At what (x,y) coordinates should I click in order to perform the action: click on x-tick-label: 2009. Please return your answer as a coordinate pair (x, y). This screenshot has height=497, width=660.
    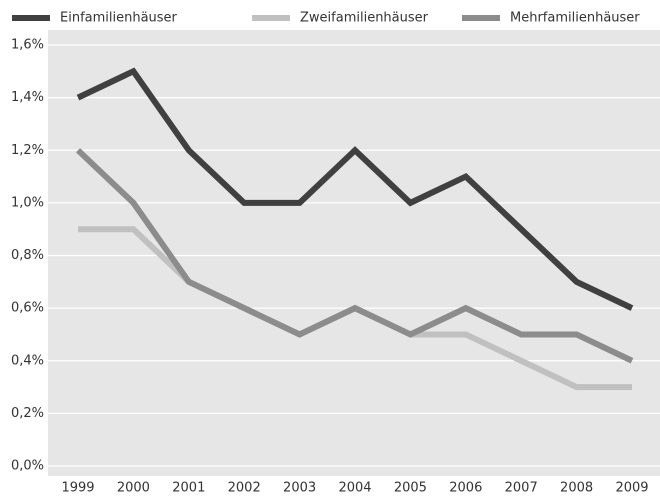
    Looking at the image, I should click on (631, 488).